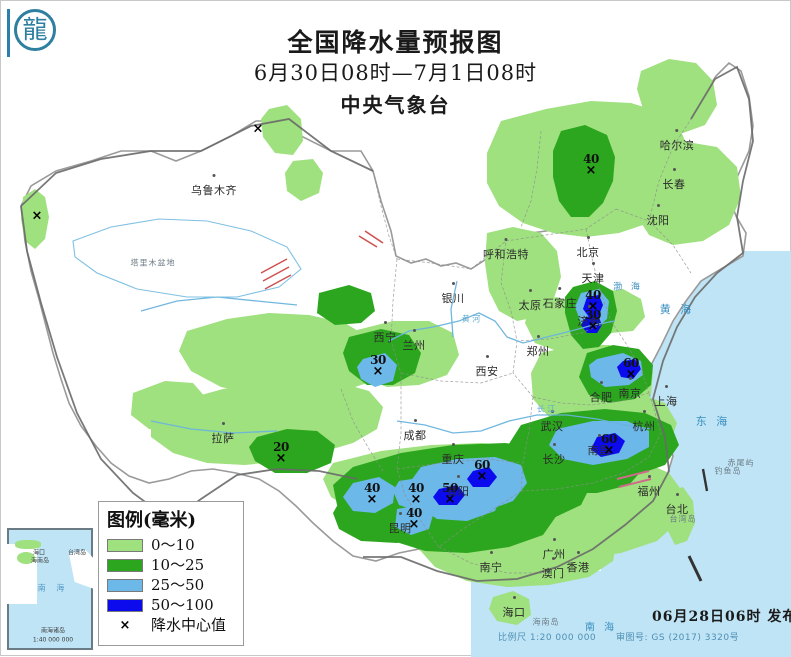 Image resolution: width=791 pixels, height=657 pixels. I want to click on inset-label-hainan: 海南岛, so click(40, 561).